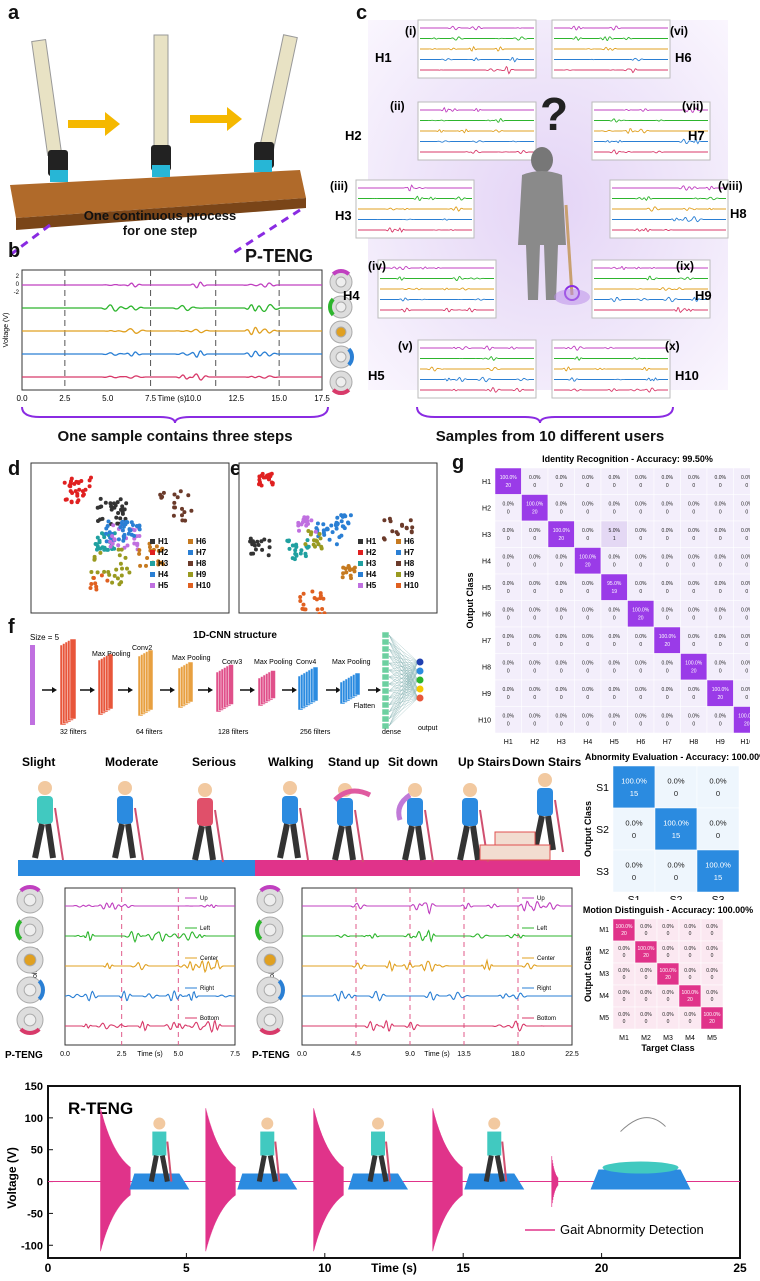  What do you see at coordinates (667, 742) in the screenshot?
I see `cm-col-label: H7` at bounding box center [667, 742].